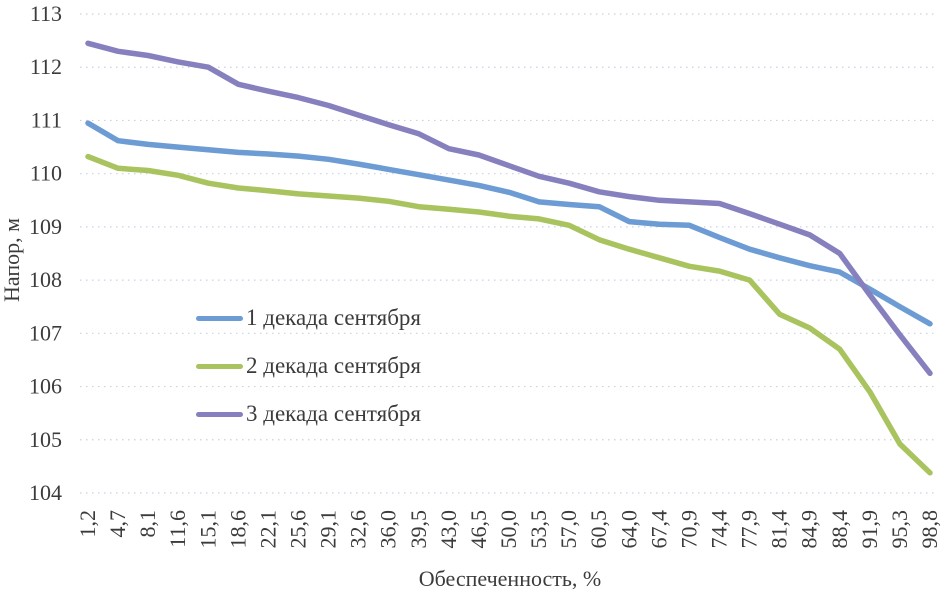 The image size is (942, 601). I want to click on y-tick-label: 112, so click(46, 66).